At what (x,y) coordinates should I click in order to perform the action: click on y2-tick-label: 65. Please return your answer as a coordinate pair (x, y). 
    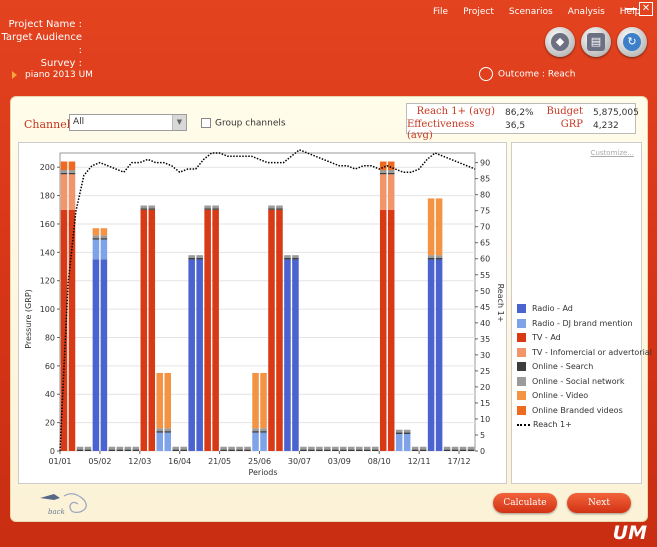
    Looking at the image, I should click on (485, 243).